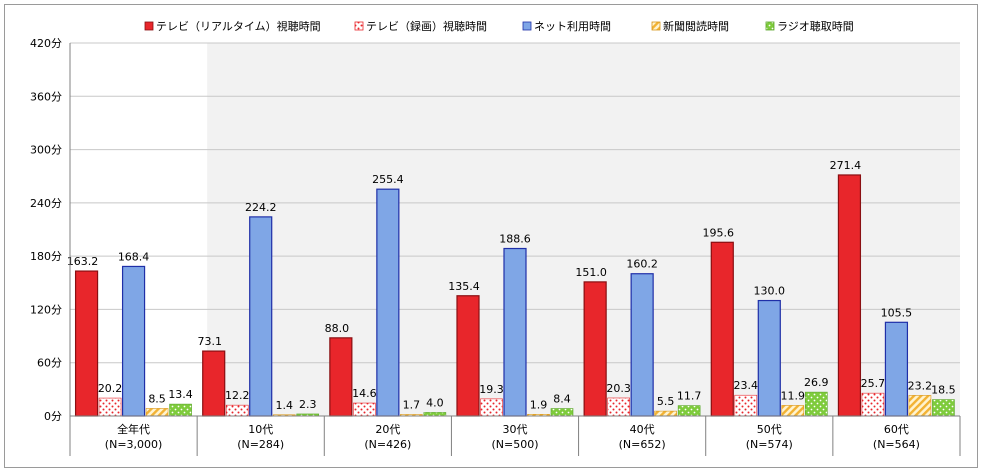 The width and height of the screenshot is (984, 474). Describe the element at coordinates (539, 404) in the screenshot. I see `data-label: 1.9` at that location.